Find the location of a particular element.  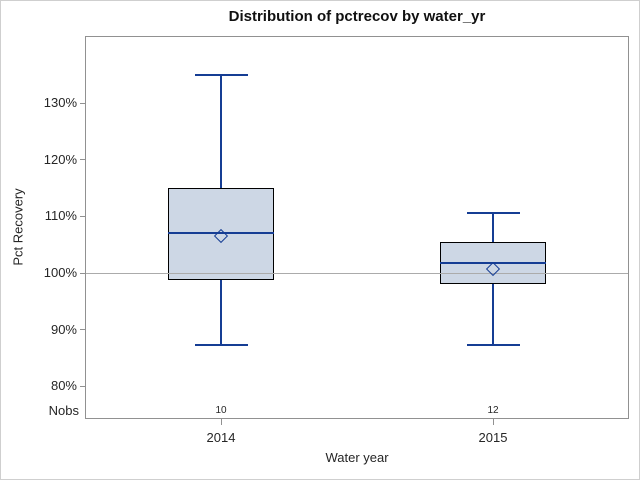

y-tick-label: 120% is located at coordinates (60, 159).